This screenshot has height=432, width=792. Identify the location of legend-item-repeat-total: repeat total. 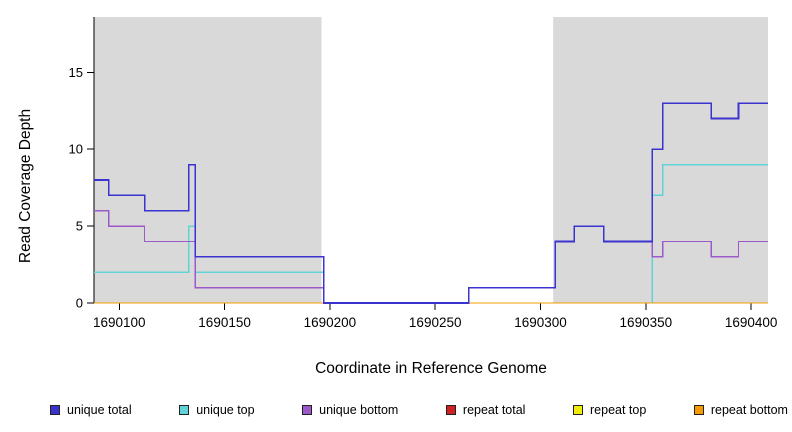
(485, 410).